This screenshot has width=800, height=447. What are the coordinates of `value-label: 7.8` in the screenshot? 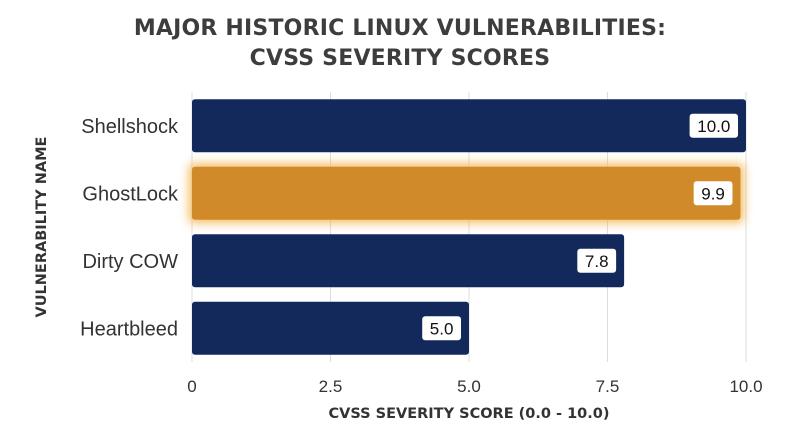 It's located at (597, 261).